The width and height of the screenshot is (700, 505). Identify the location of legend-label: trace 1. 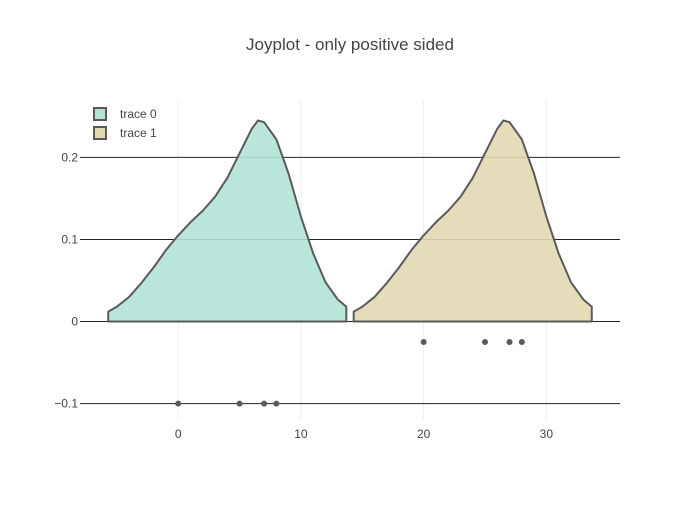
(138, 133).